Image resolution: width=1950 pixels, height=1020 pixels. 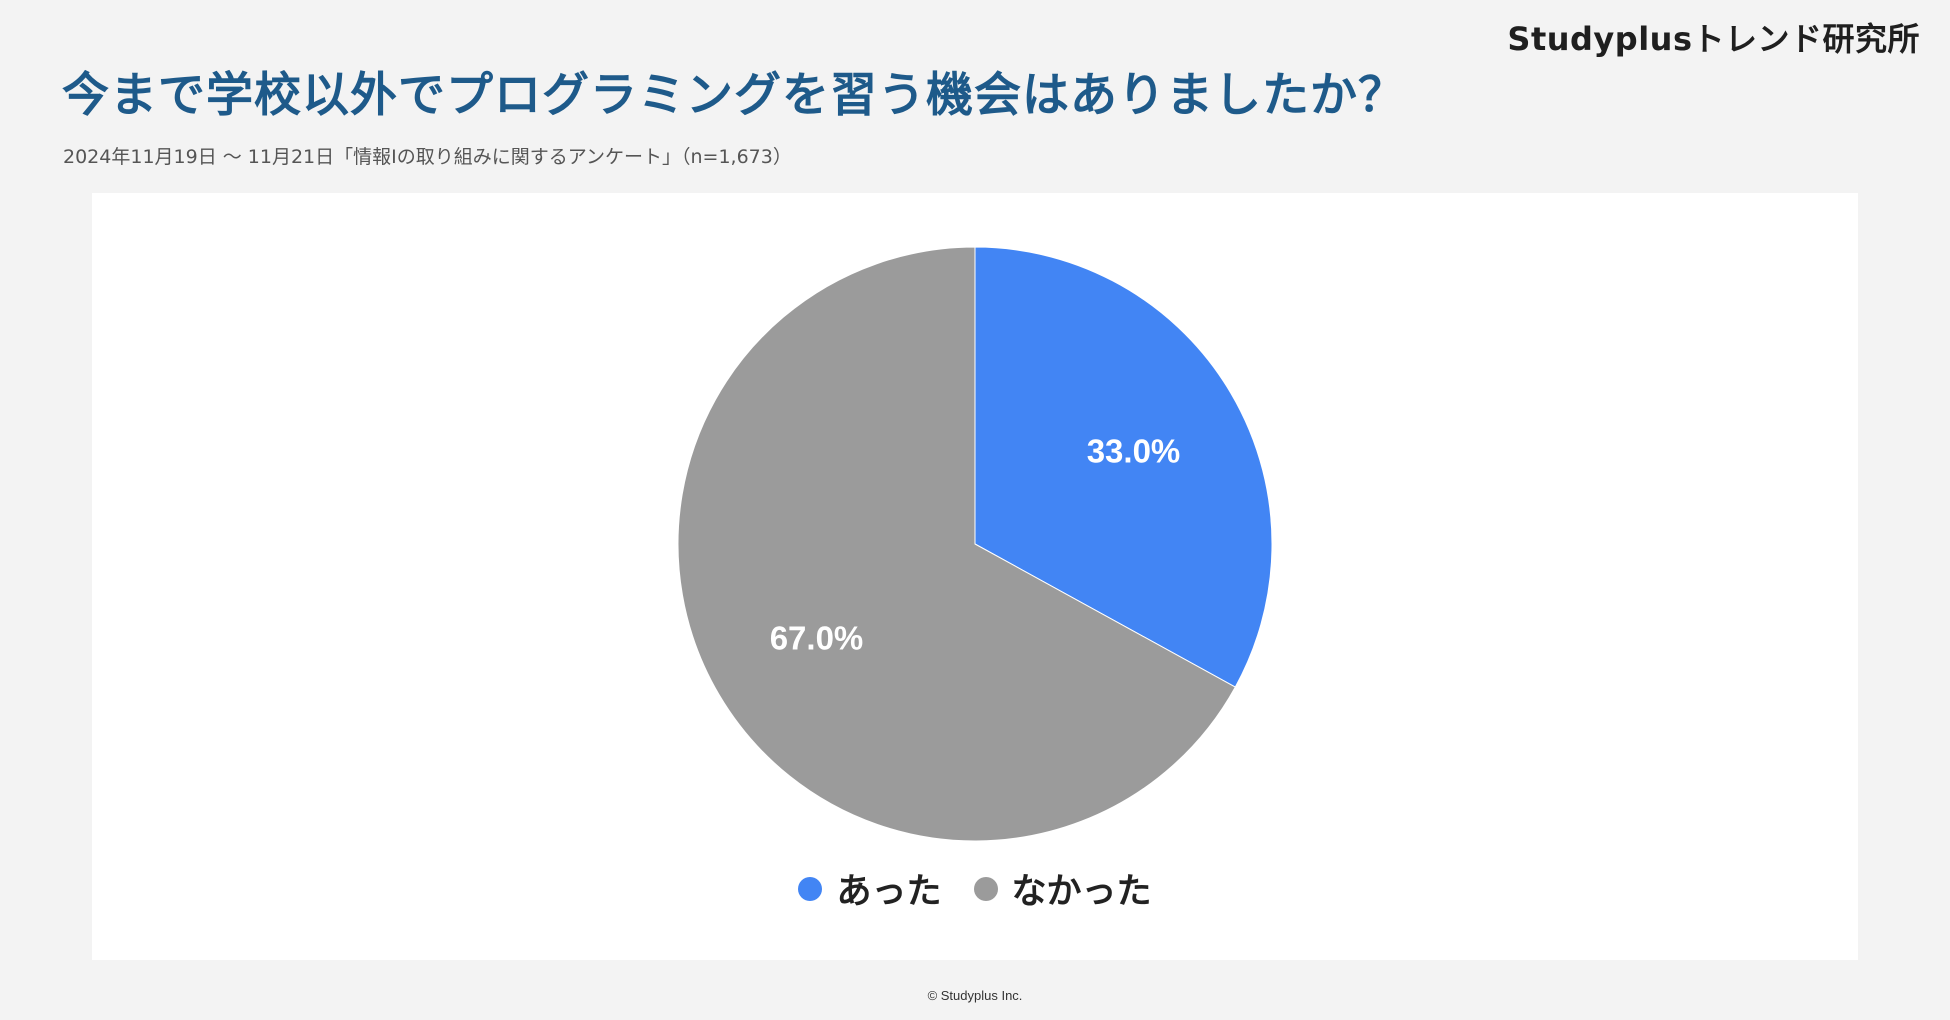 I want to click on chart-title: 今まで学校以外でプログラミングを習う機会はありましたか？, so click(x=734, y=95).